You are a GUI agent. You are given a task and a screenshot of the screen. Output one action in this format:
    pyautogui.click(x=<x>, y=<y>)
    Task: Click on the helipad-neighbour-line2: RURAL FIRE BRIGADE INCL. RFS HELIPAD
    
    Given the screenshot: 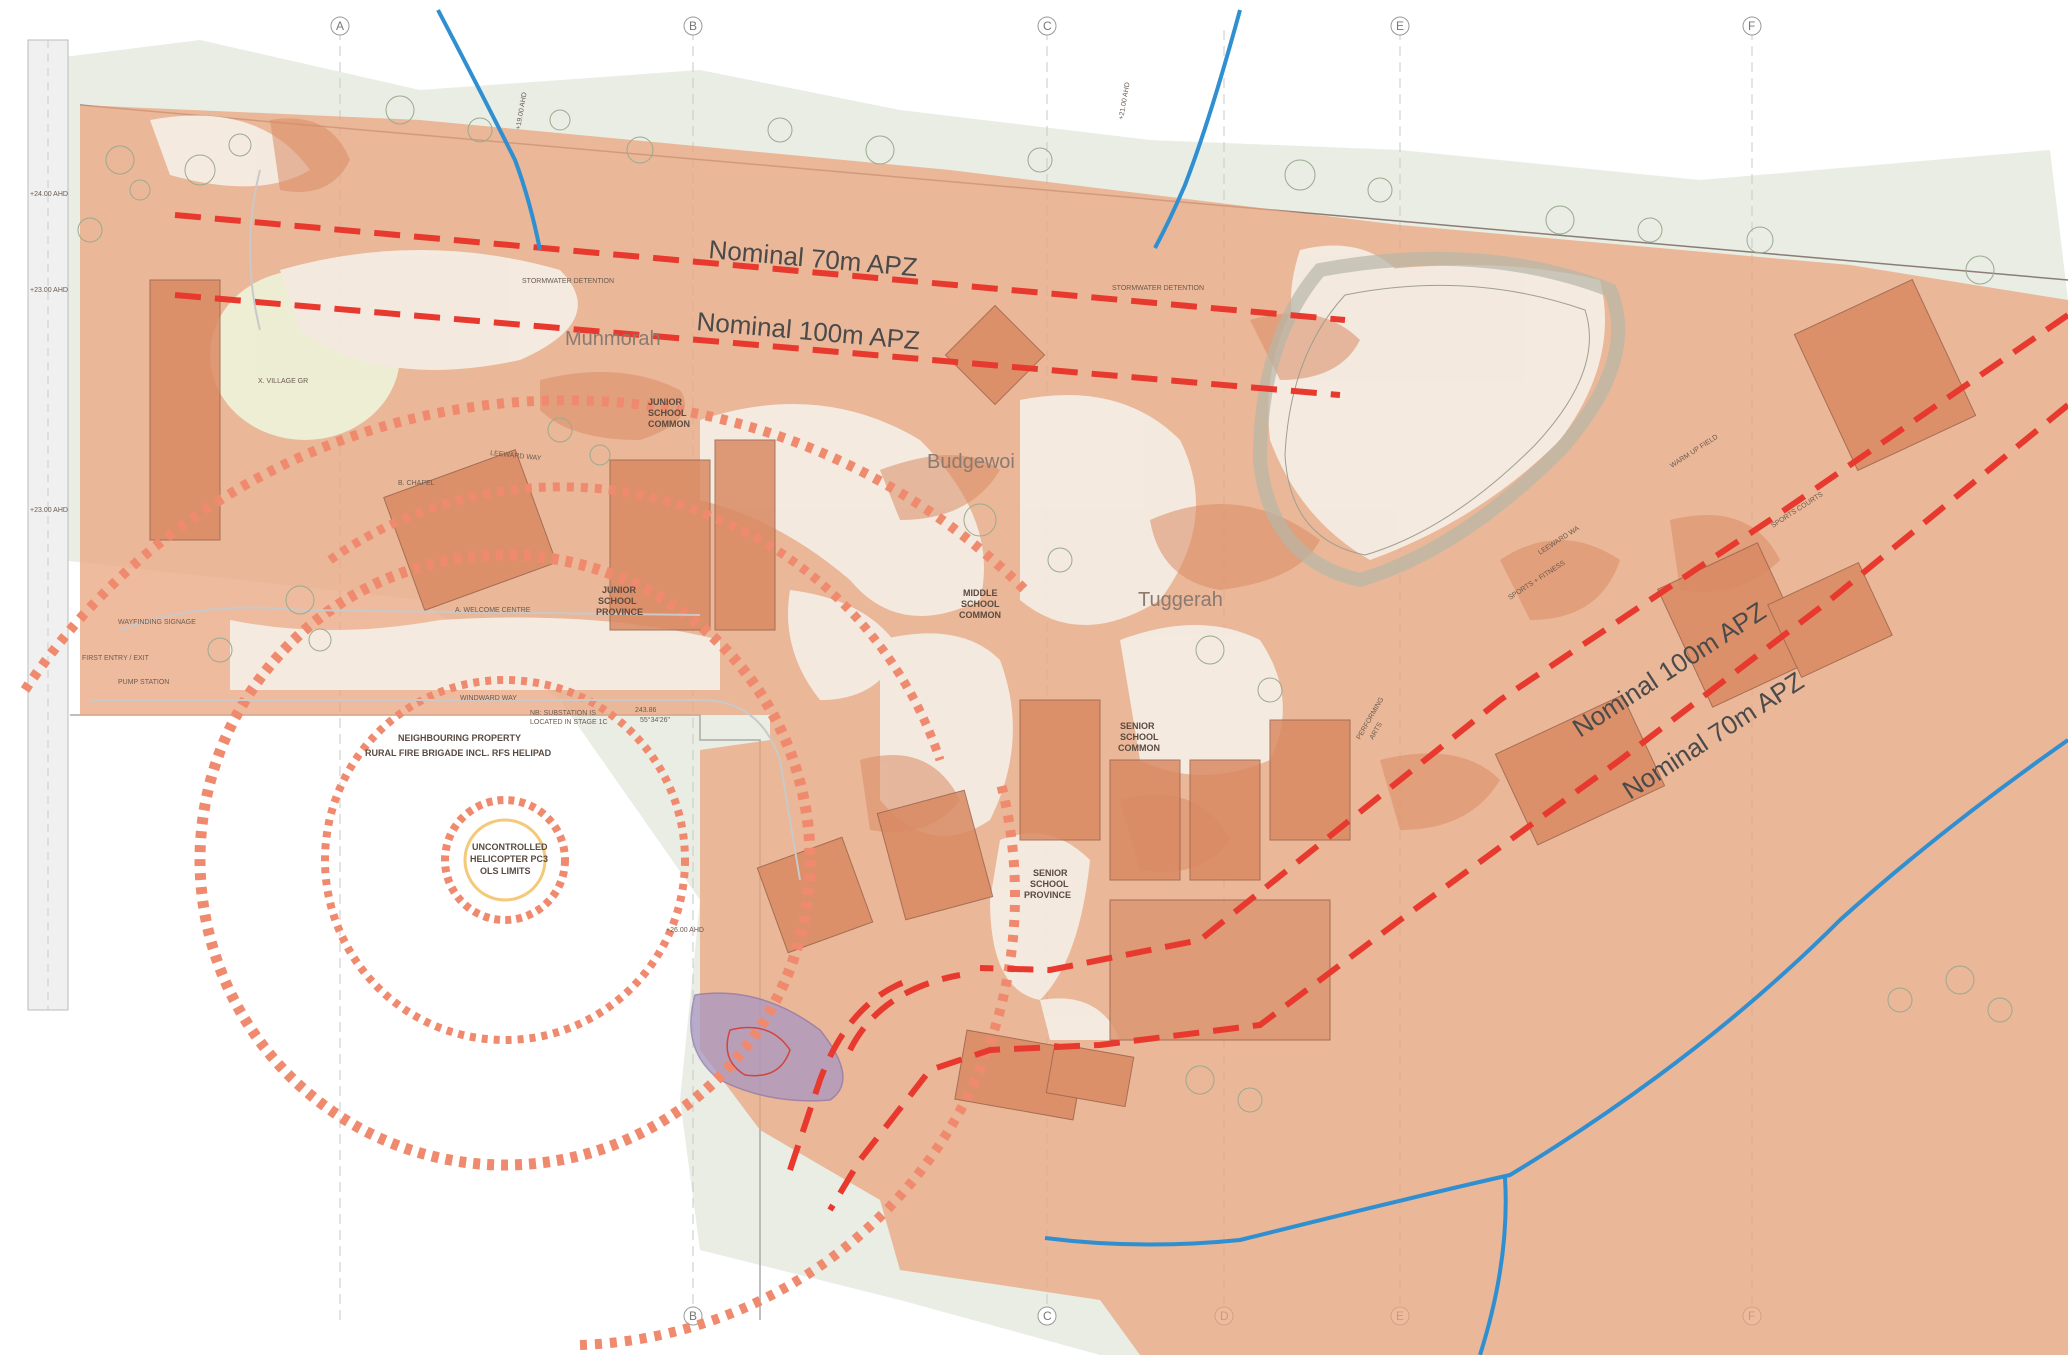 What is the action you would take?
    pyautogui.click(x=458, y=753)
    